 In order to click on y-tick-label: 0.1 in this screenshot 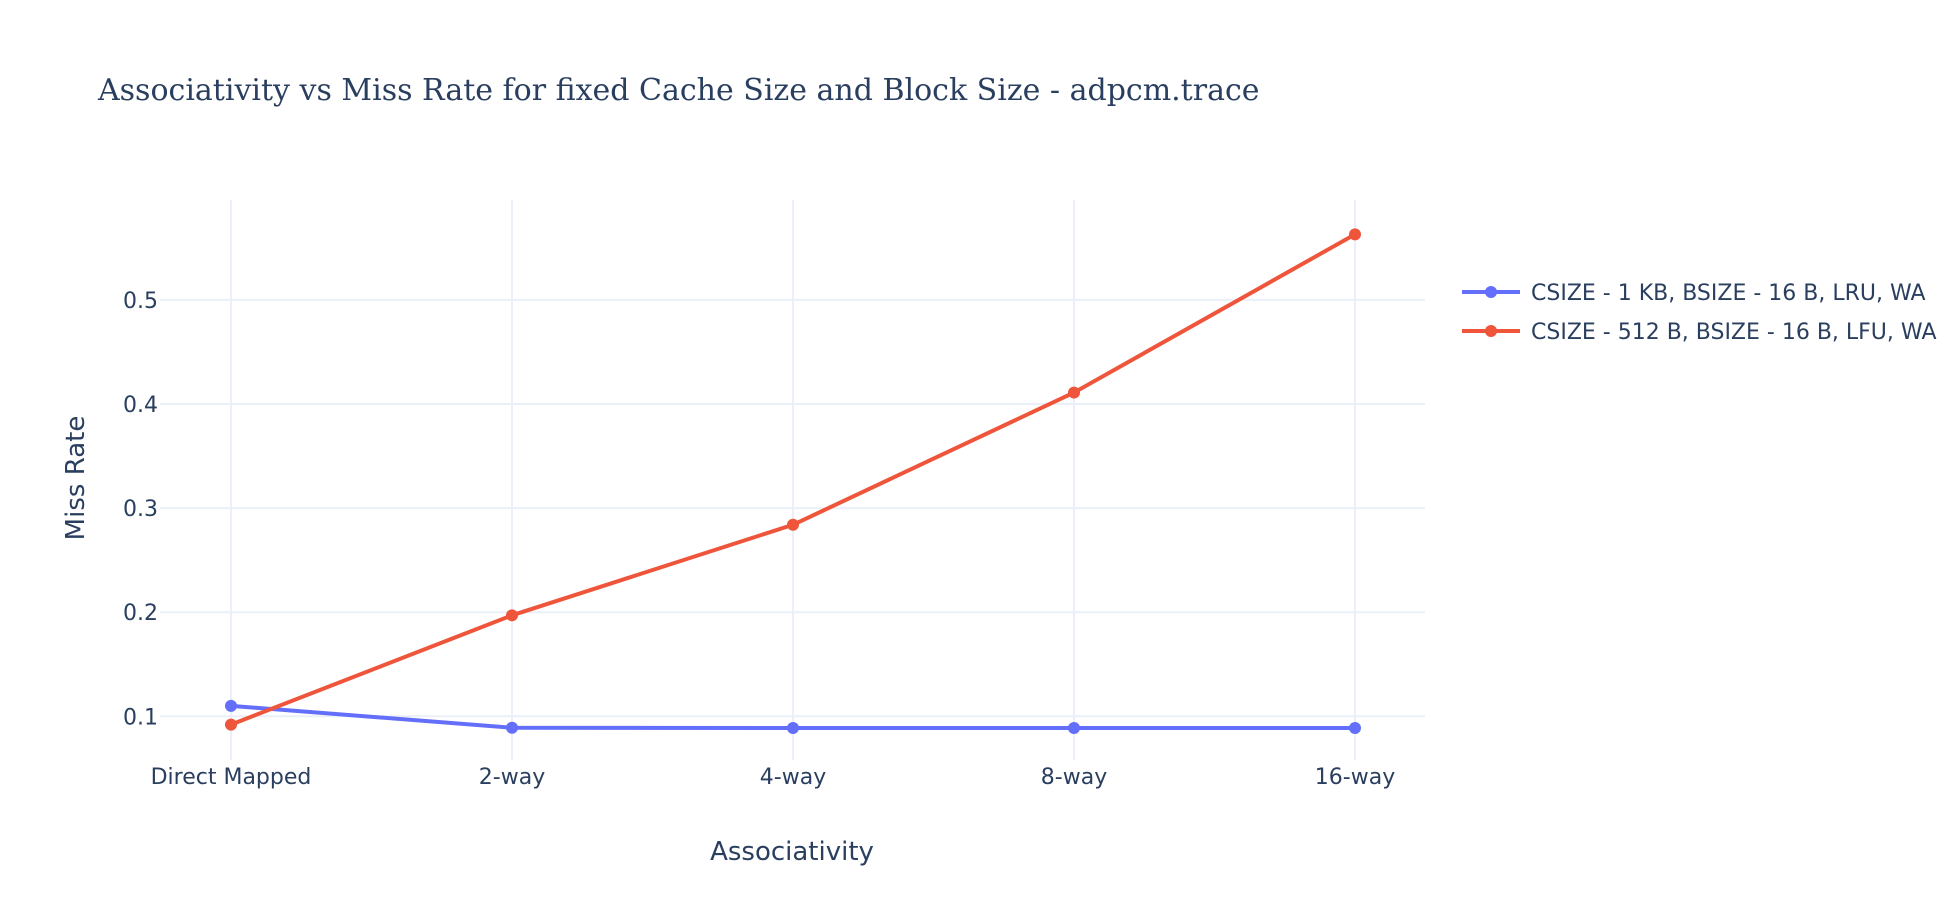, I will do `click(140, 717)`.